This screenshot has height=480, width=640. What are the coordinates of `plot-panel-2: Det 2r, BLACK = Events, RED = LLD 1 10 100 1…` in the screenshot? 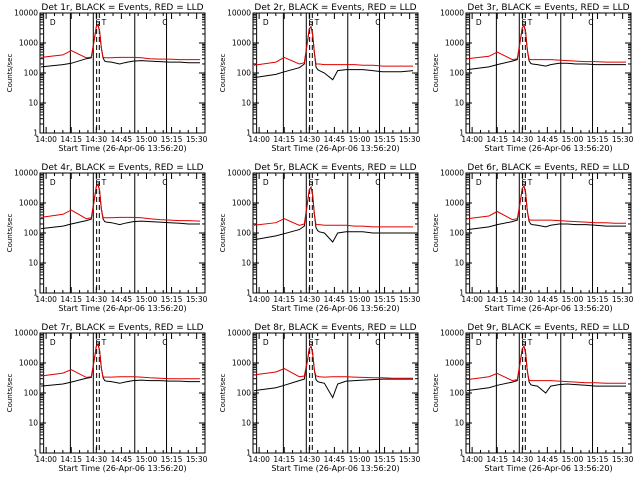 It's located at (320, 78).